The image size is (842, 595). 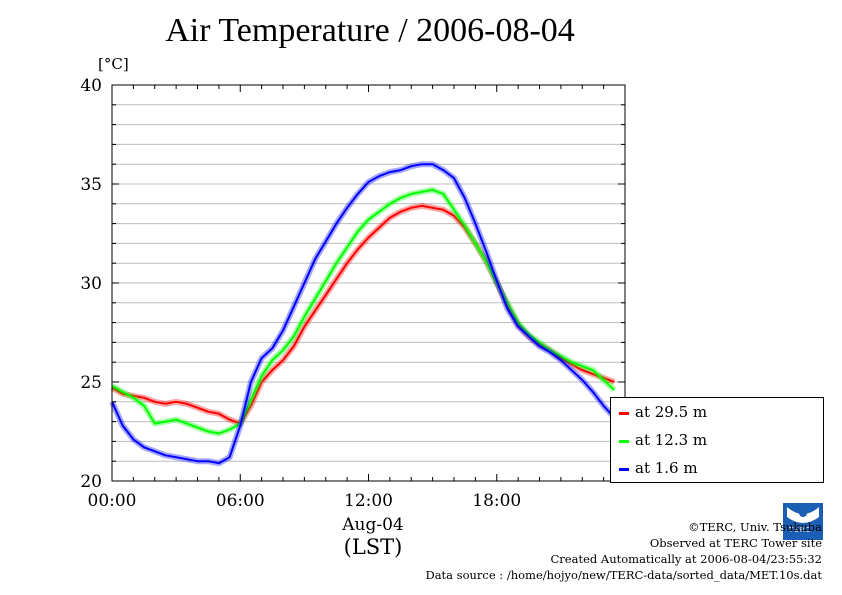 What do you see at coordinates (666, 468) in the screenshot?
I see `legend-label: at 1.6 m` at bounding box center [666, 468].